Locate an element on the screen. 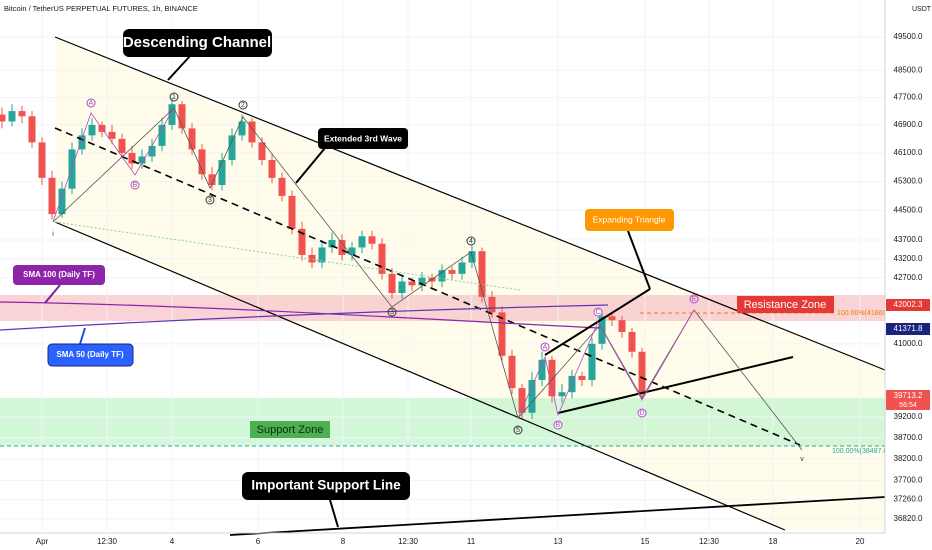  x-tick-label: 8 is located at coordinates (343, 541).